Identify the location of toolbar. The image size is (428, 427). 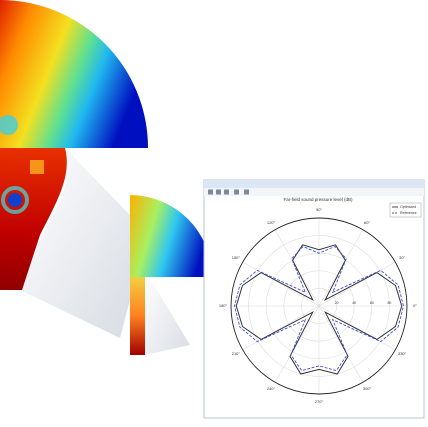
(314, 192).